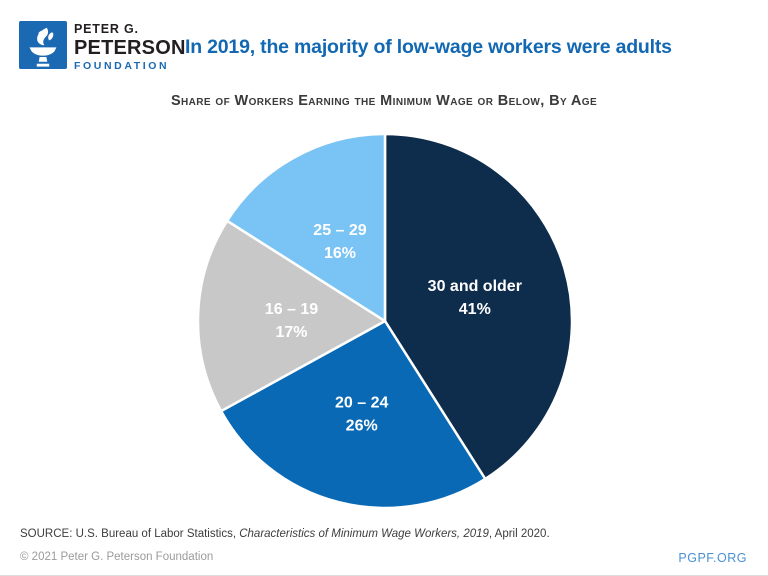  I want to click on pgpf-org-link: PGPF.ORG, so click(712, 558).